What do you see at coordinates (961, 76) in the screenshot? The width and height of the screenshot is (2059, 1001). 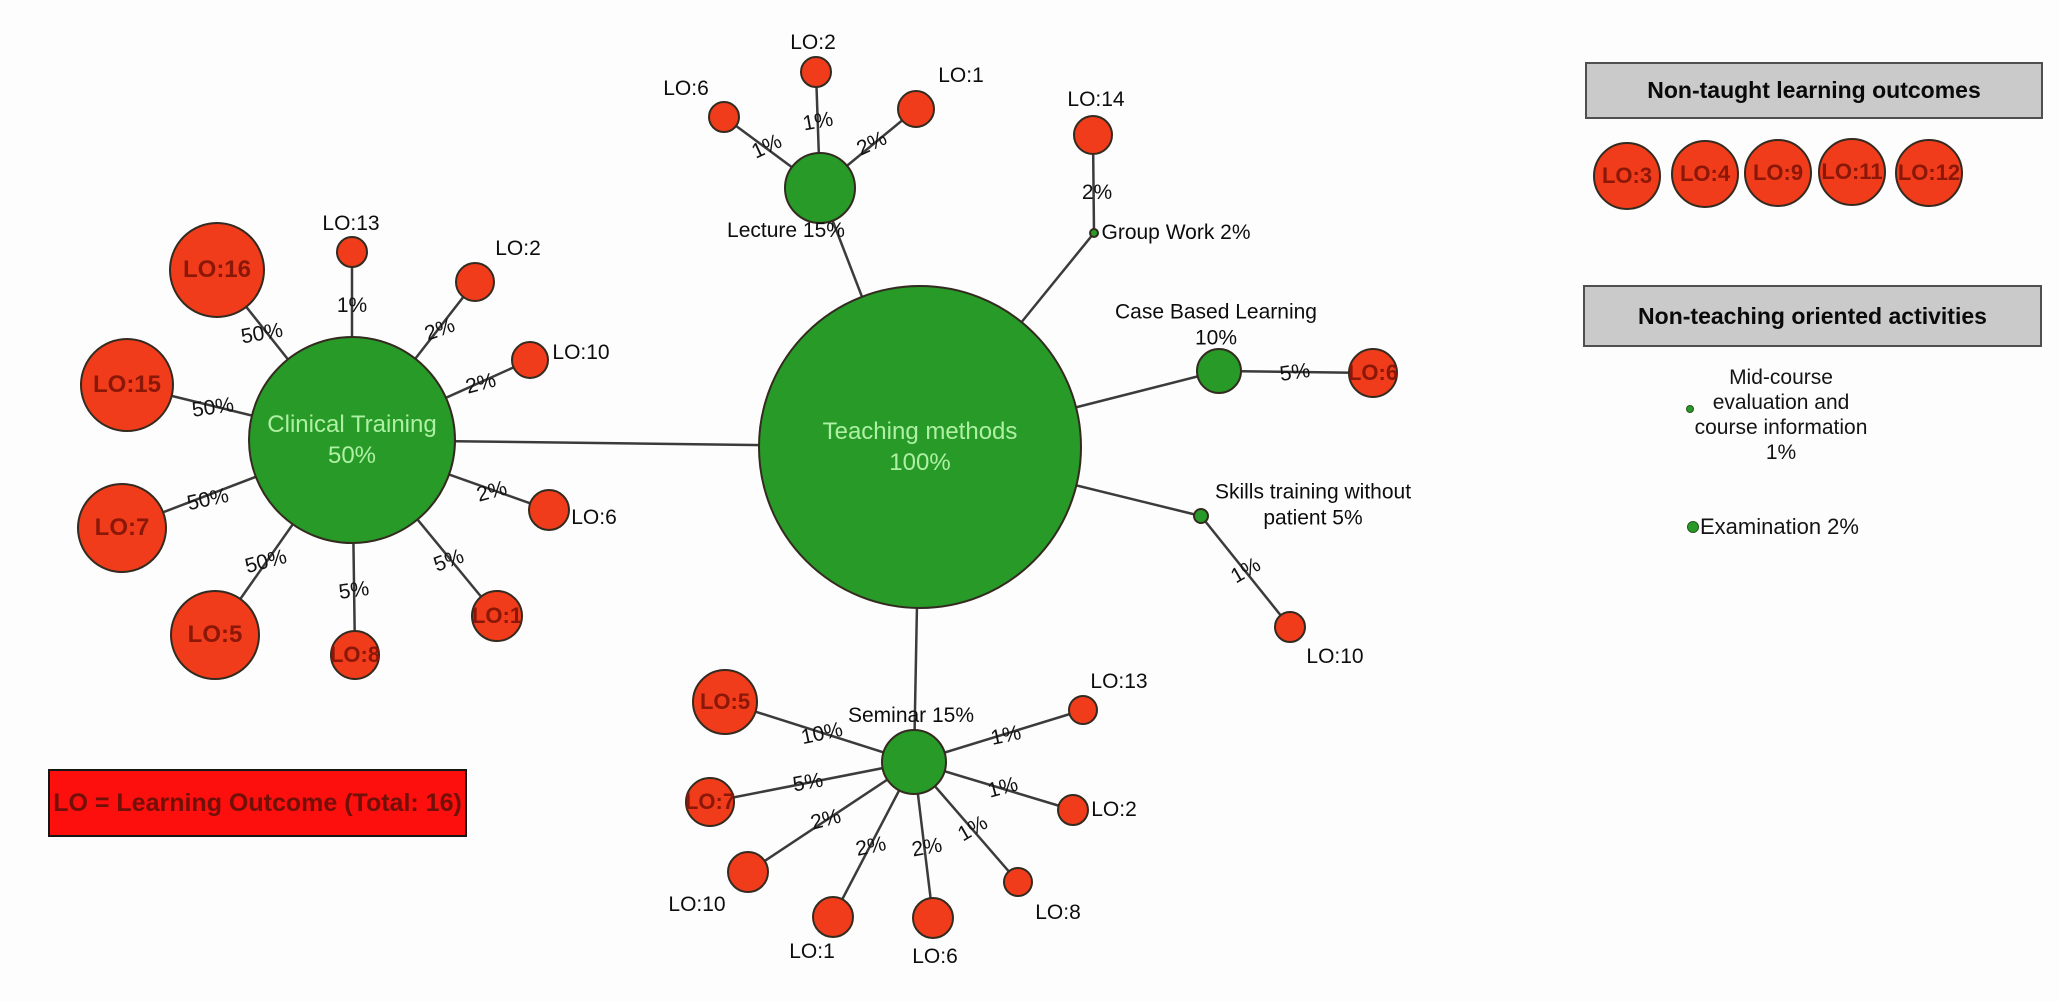 I see `node-label-lec_lo1: LO:1` at bounding box center [961, 76].